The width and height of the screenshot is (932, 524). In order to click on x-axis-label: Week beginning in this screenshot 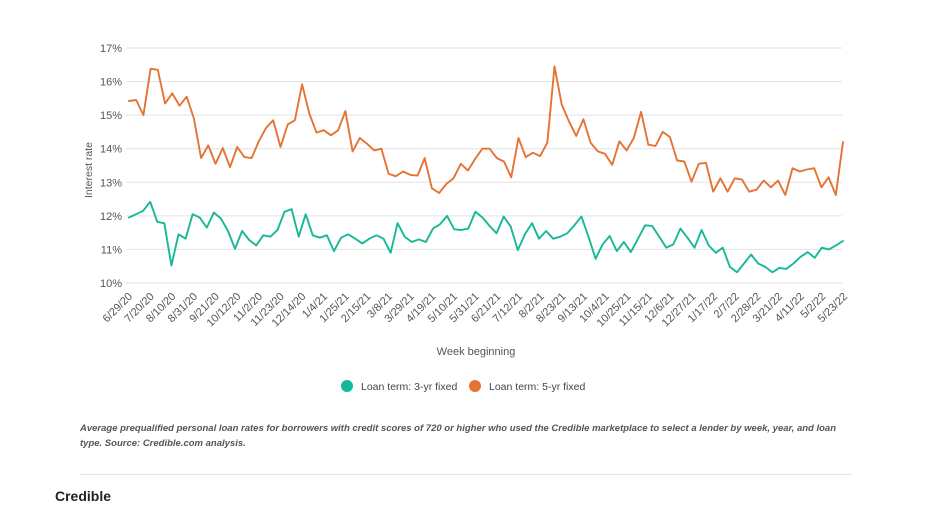, I will do `click(476, 352)`.